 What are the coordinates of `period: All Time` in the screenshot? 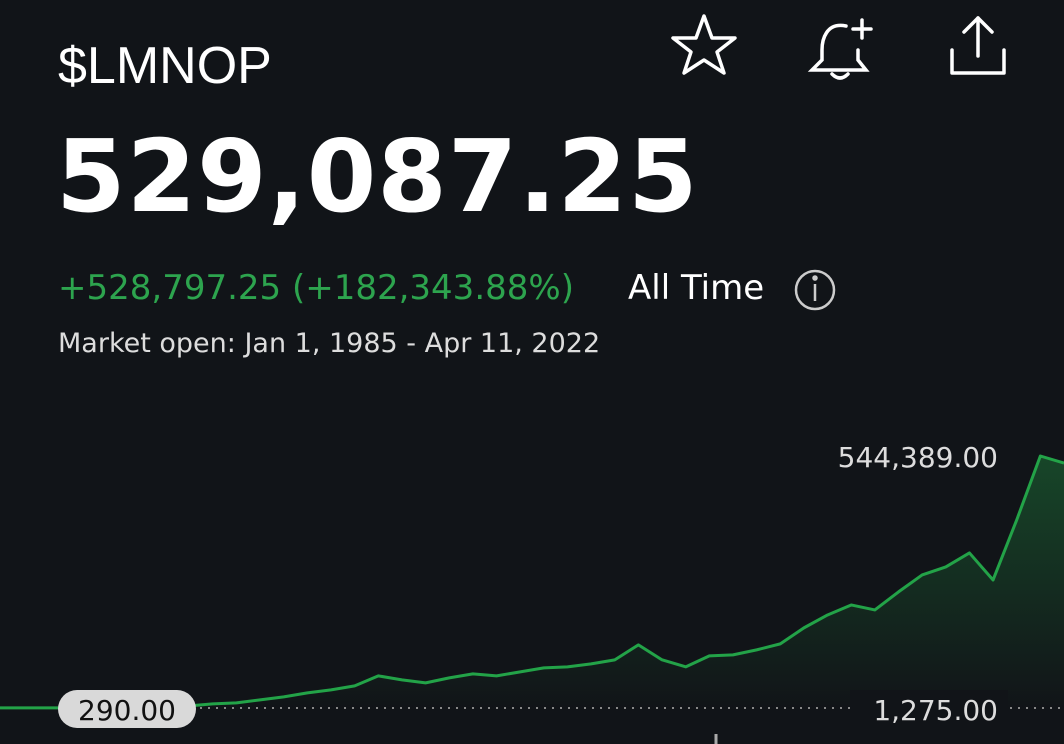 It's located at (696, 288).